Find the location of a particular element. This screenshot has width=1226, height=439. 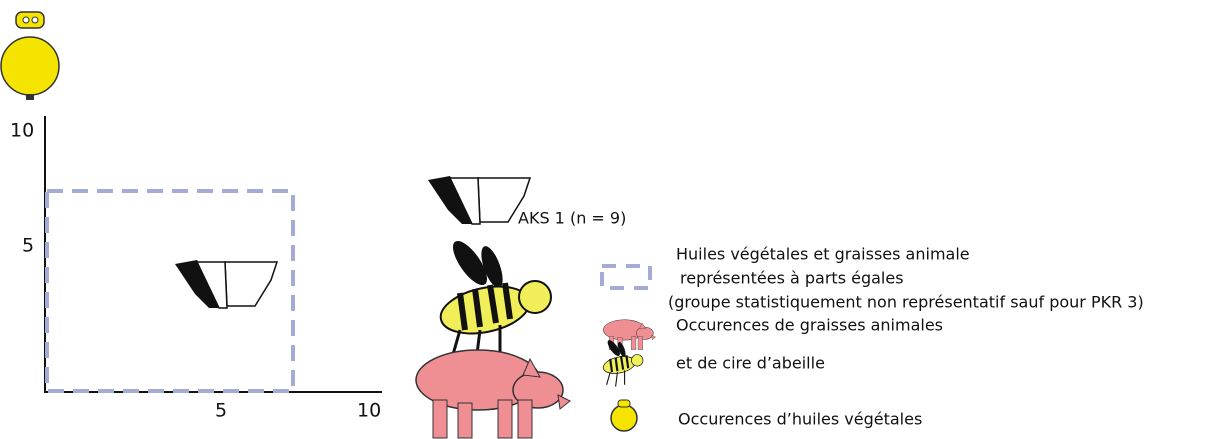

y-tick-label: 5 is located at coordinates (28, 246).